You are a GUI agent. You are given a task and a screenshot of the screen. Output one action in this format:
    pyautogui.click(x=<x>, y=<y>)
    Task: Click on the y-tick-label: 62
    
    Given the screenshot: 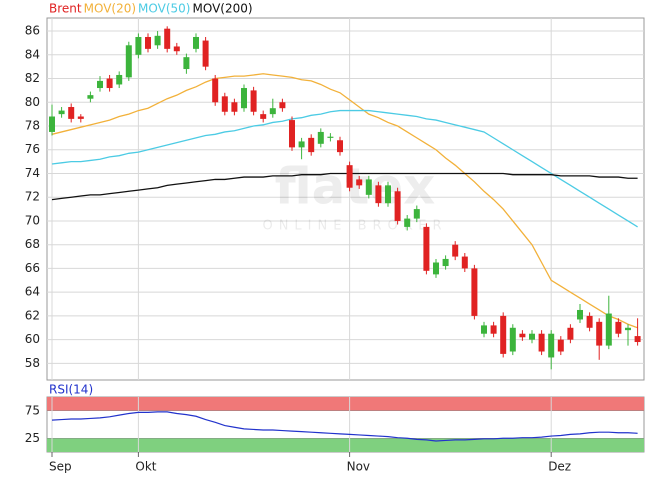 What is the action you would take?
    pyautogui.click(x=32, y=315)
    